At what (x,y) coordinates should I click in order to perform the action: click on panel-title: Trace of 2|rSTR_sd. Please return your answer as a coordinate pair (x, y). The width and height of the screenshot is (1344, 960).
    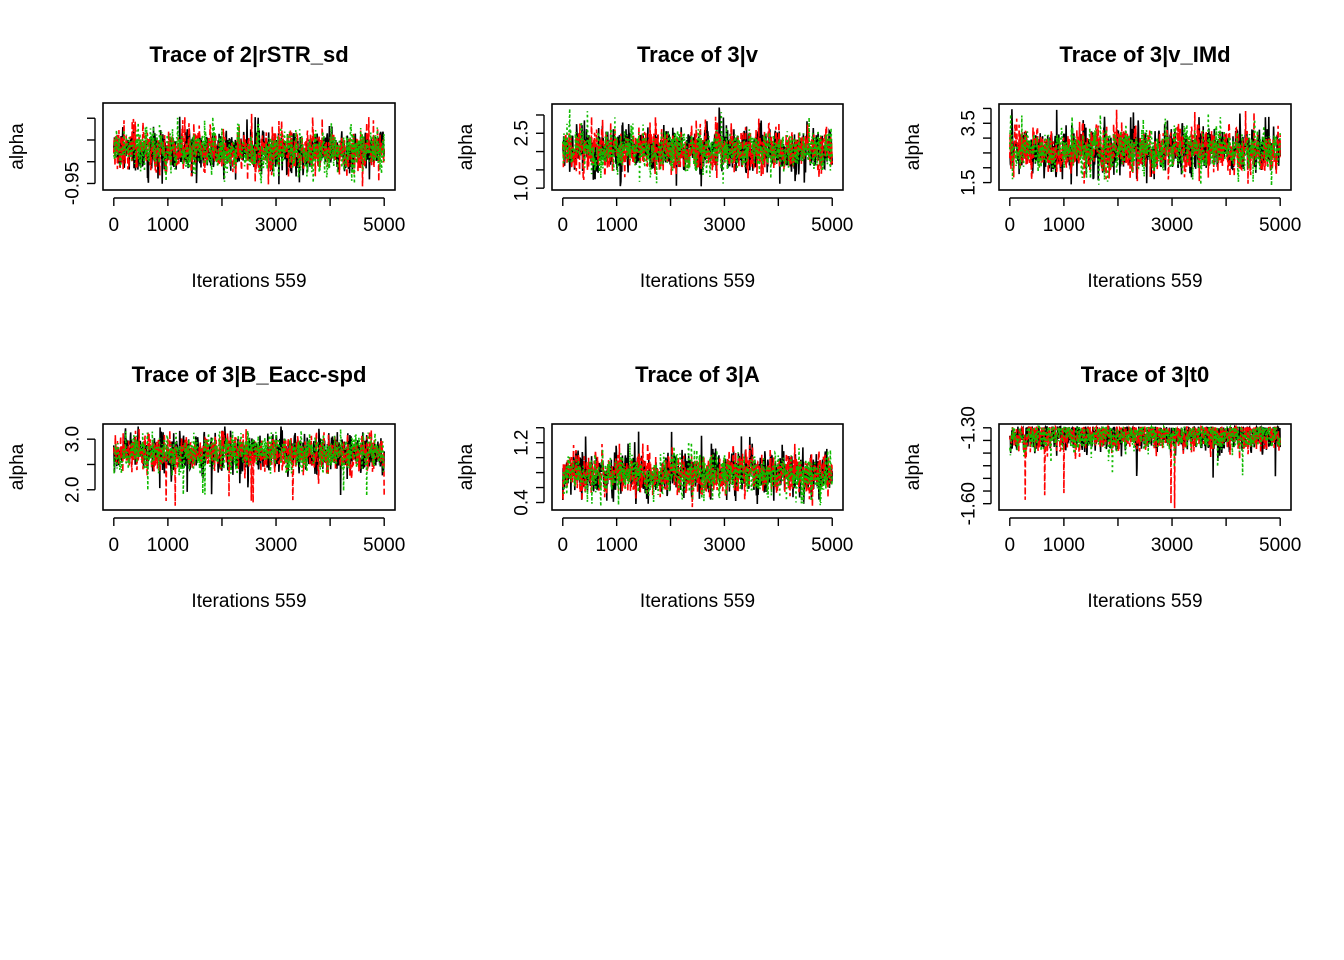
    Looking at the image, I should click on (248, 54).